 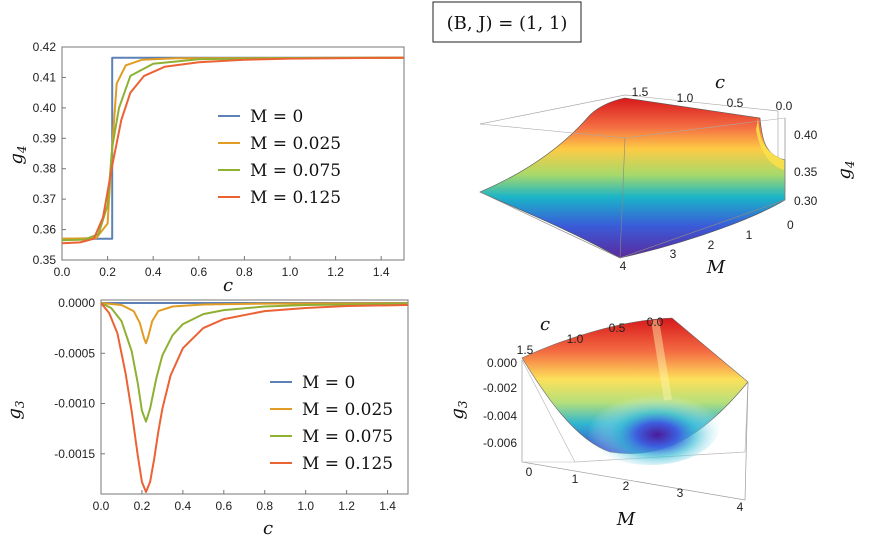 I want to click on g3-surface-M-tick-label: 1, so click(x=575, y=479).